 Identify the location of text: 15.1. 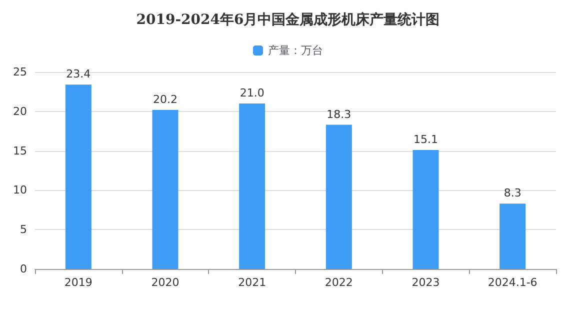
(426, 139).